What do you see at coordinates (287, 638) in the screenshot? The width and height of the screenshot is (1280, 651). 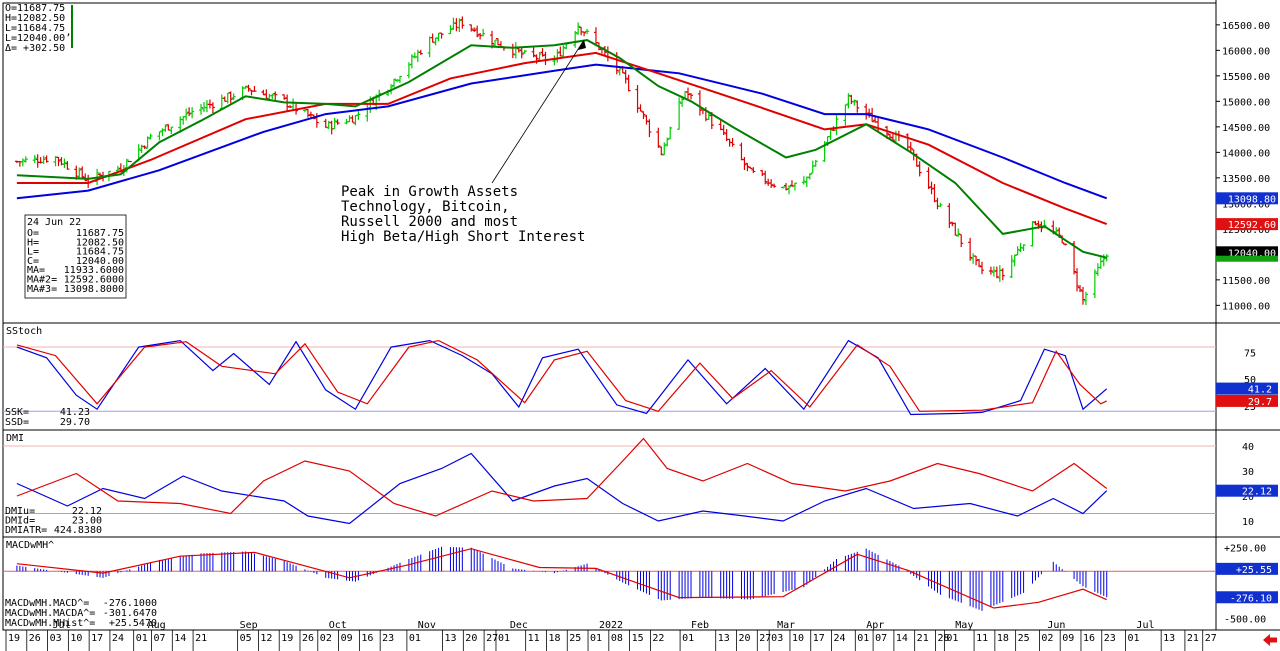 I see `date-tick-label: 19` at bounding box center [287, 638].